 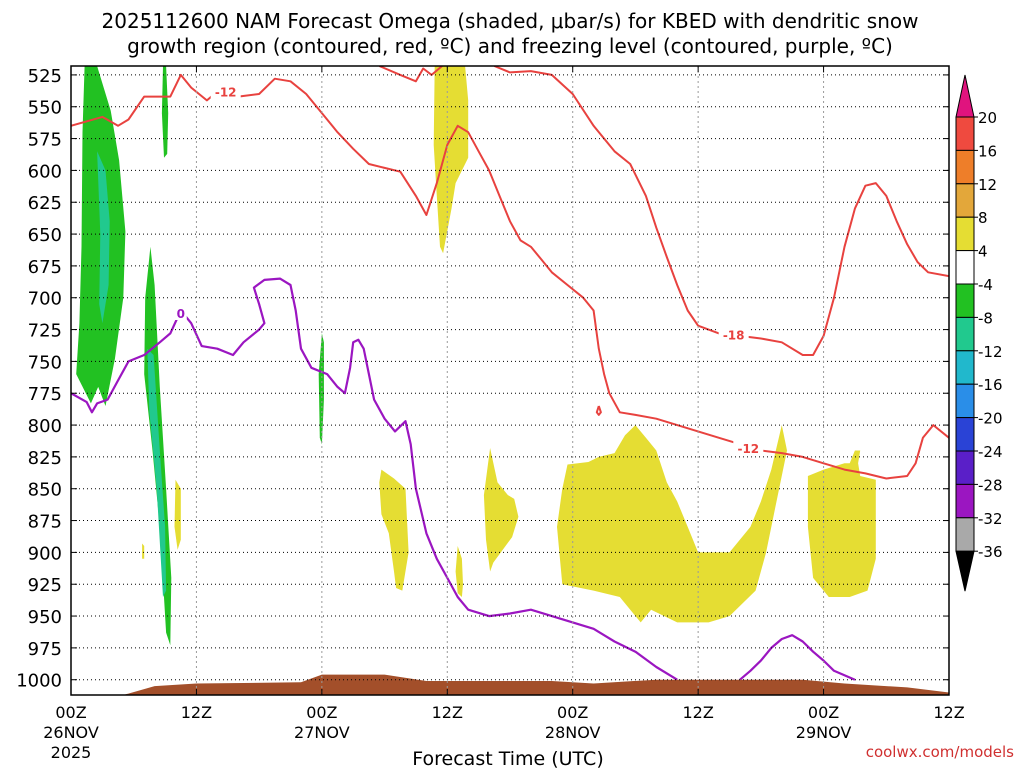 What do you see at coordinates (45, 331) in the screenshot?
I see `y-tick-label: 725` at bounding box center [45, 331].